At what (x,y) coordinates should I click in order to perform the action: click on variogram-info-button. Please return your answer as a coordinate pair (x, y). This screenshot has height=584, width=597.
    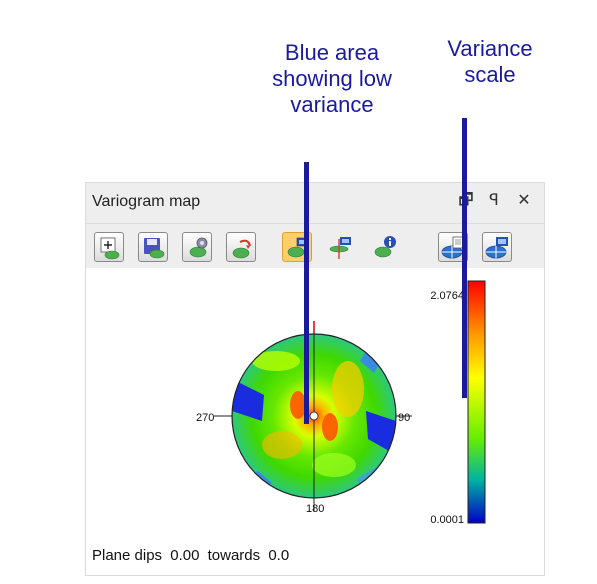
    Looking at the image, I should click on (385, 247).